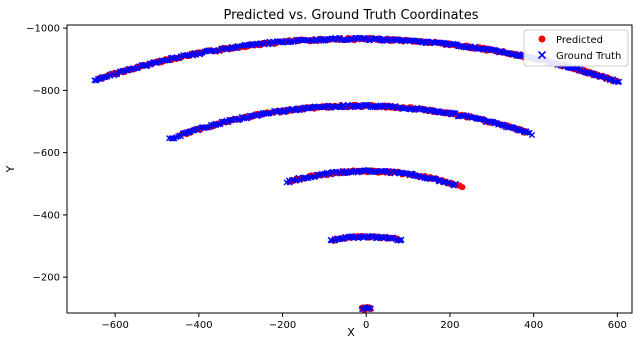  What do you see at coordinates (282, 325) in the screenshot?
I see `x-tick-label: −200` at bounding box center [282, 325].